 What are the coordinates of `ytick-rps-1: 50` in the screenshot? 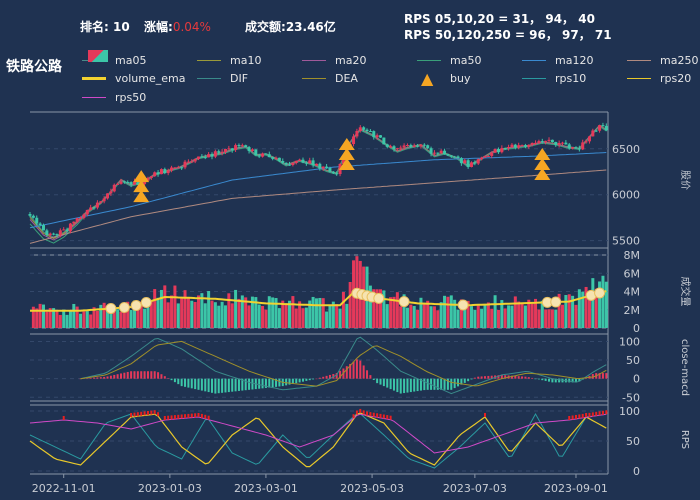 It's located at (633, 441).